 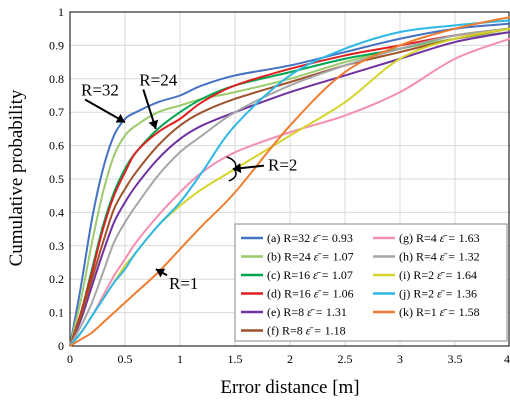 I want to click on legend-entry: (k) R=1 ε̄ = 1.58, so click(x=439, y=312).